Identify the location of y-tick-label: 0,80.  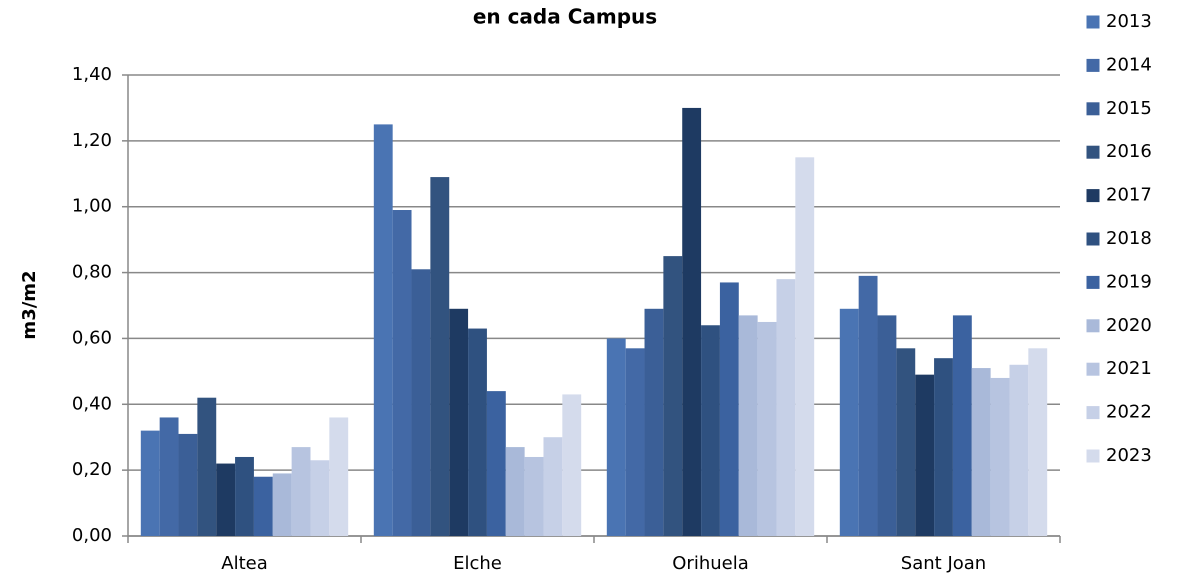
(92, 272).